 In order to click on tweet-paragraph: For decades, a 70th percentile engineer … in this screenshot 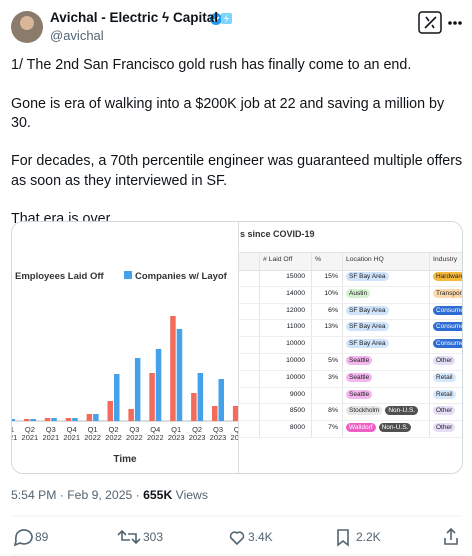, I will do `click(237, 171)`.